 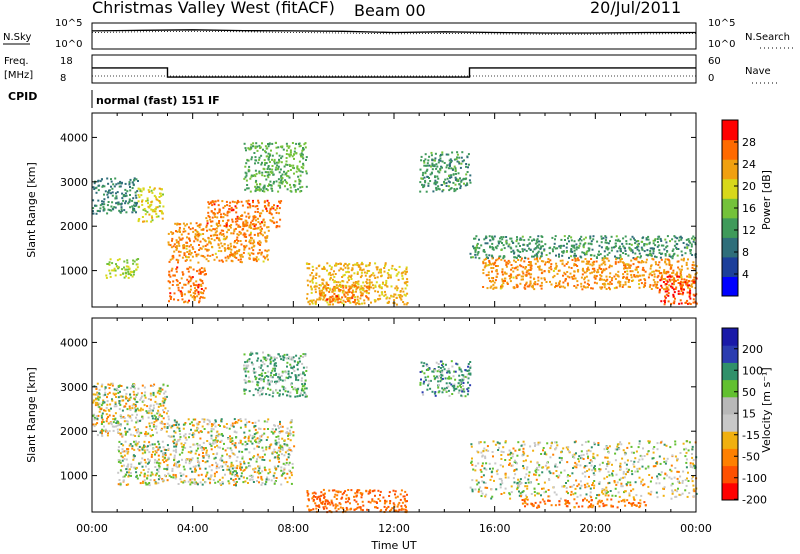 I want to click on heatmap-cell-power-cells-2038, so click(x=436, y=182).